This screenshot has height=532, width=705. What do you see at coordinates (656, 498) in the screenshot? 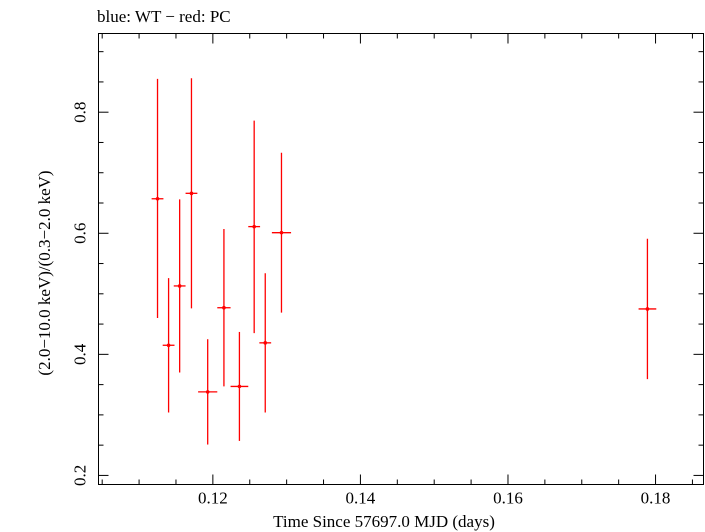
I see `x-tick-label: 0.18` at bounding box center [656, 498].